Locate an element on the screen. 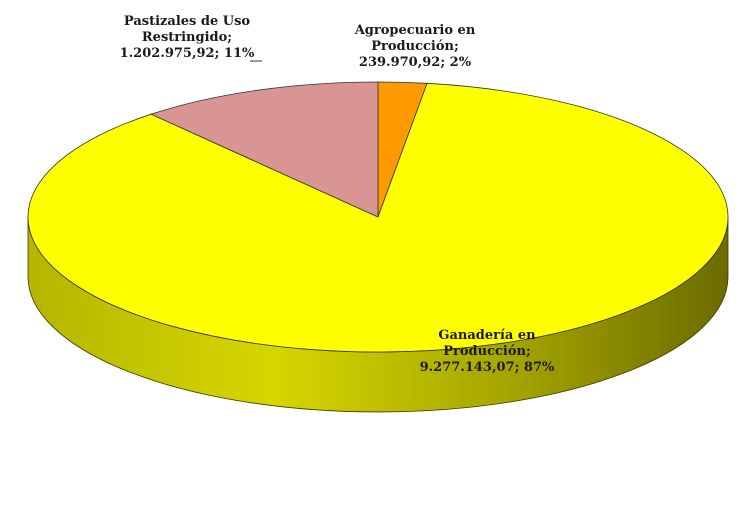 The width and height of the screenshot is (743, 525). slice-pastizales is located at coordinates (264, 149).